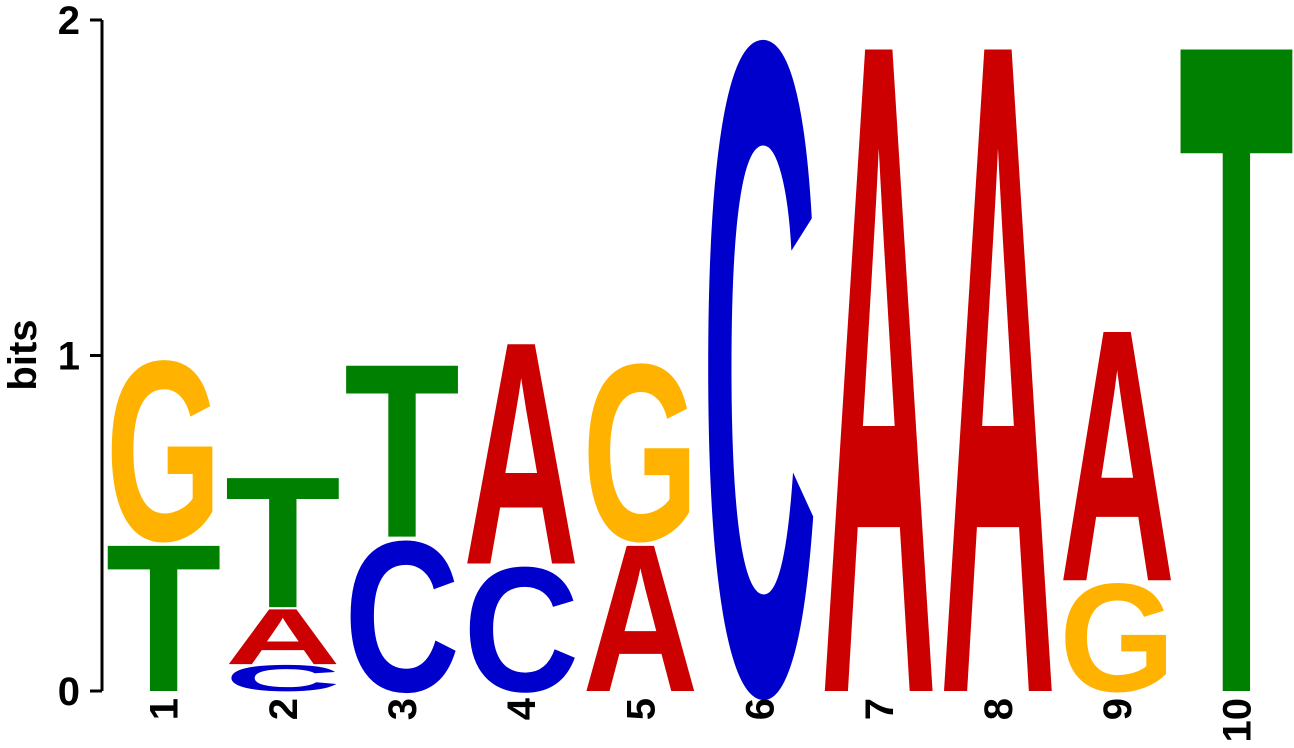 The height and width of the screenshot is (748, 1294). What do you see at coordinates (23, 354) in the screenshot?
I see `y-axis-label: bits` at bounding box center [23, 354].